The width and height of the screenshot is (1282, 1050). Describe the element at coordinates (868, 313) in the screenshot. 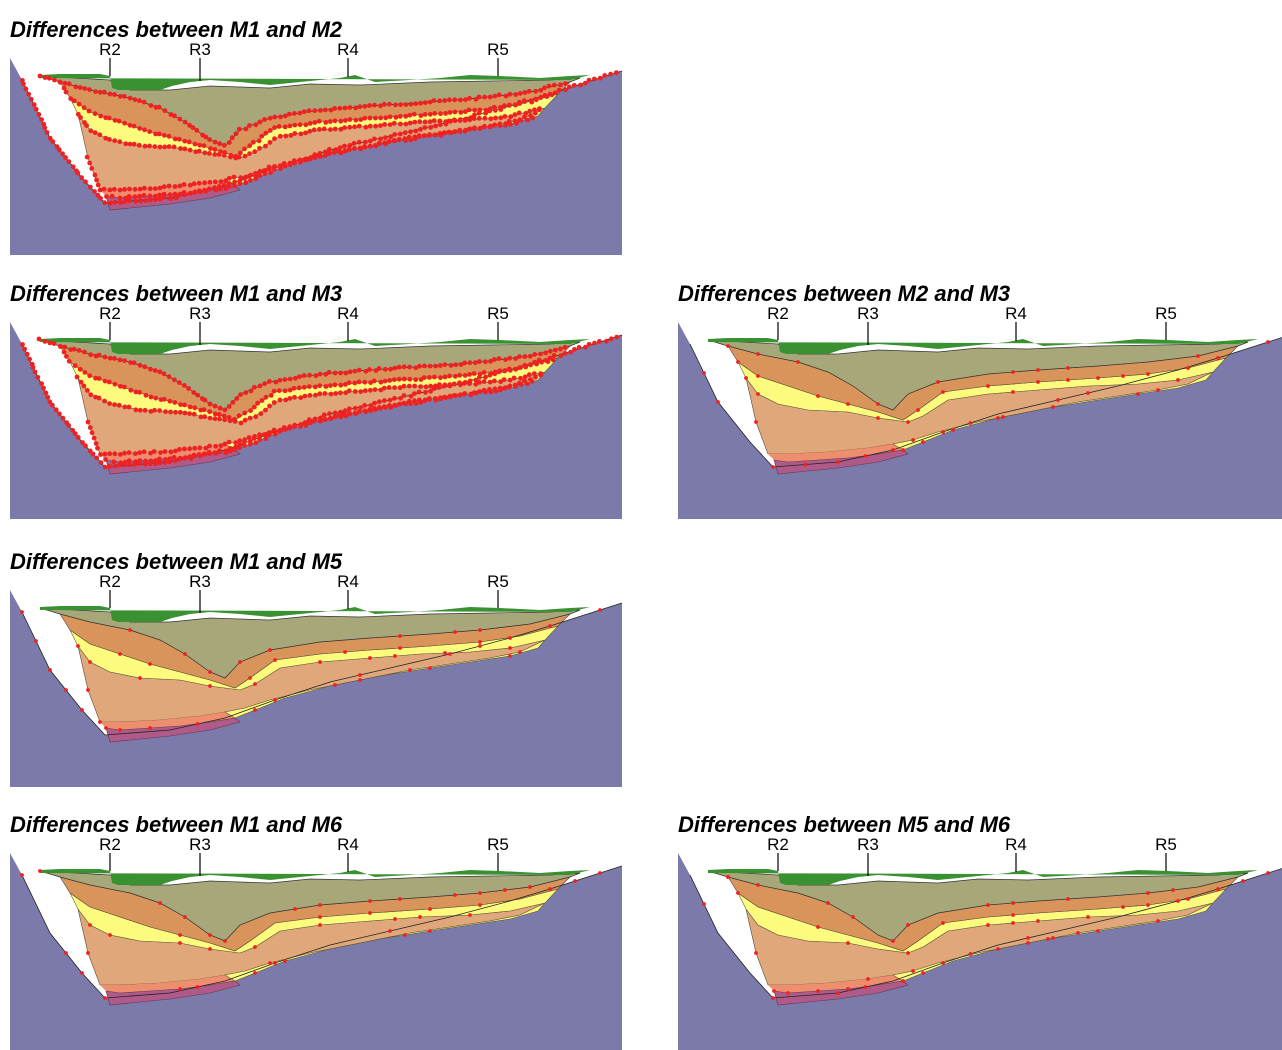

I see `reference-label: R3` at that location.